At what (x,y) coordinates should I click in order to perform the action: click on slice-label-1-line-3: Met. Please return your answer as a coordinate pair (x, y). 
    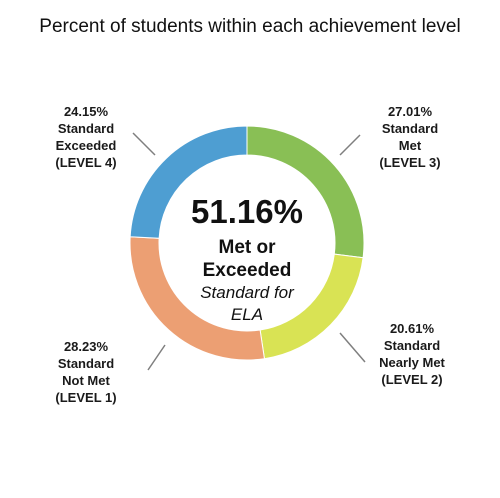
    Looking at the image, I should click on (410, 145).